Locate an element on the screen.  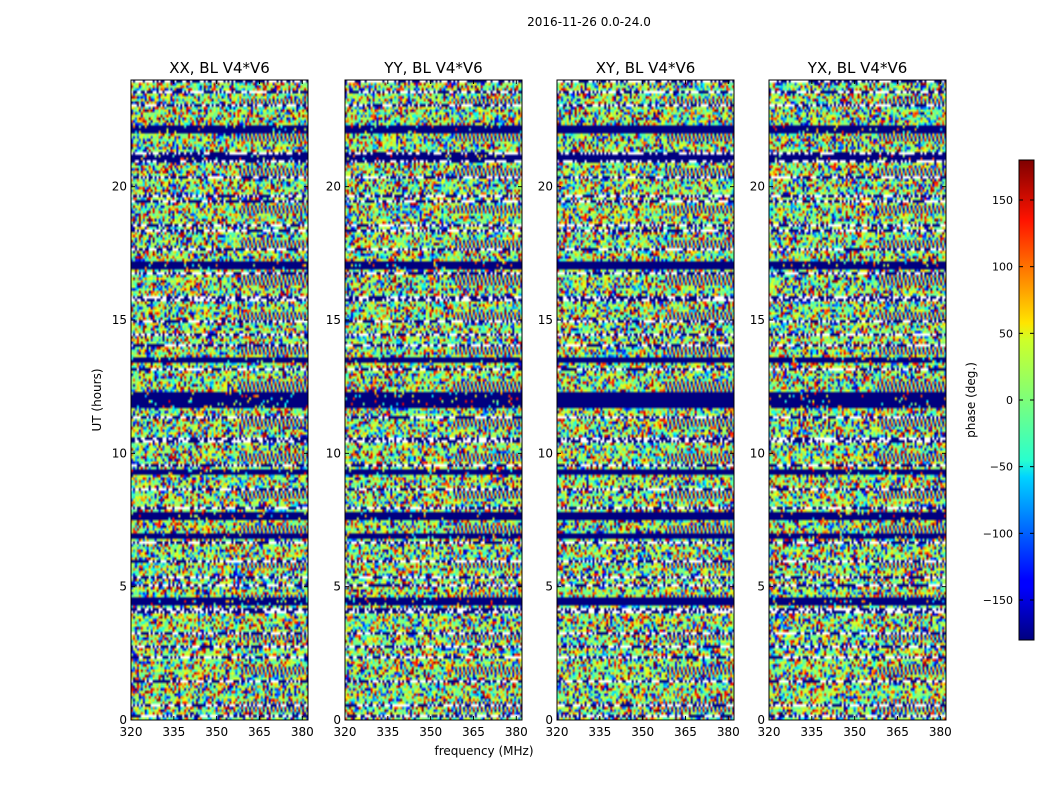
panel-yy-title: YY, BL V4*V6 is located at coordinates (432, 68).